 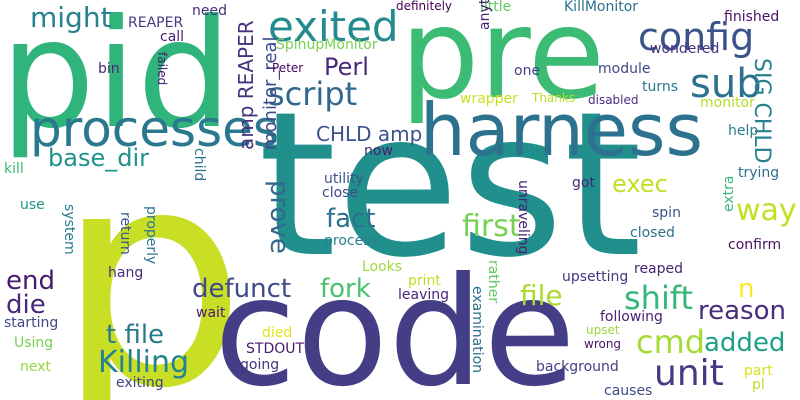 I want to click on word-unraveling: unraveling, so click(x=523, y=217).